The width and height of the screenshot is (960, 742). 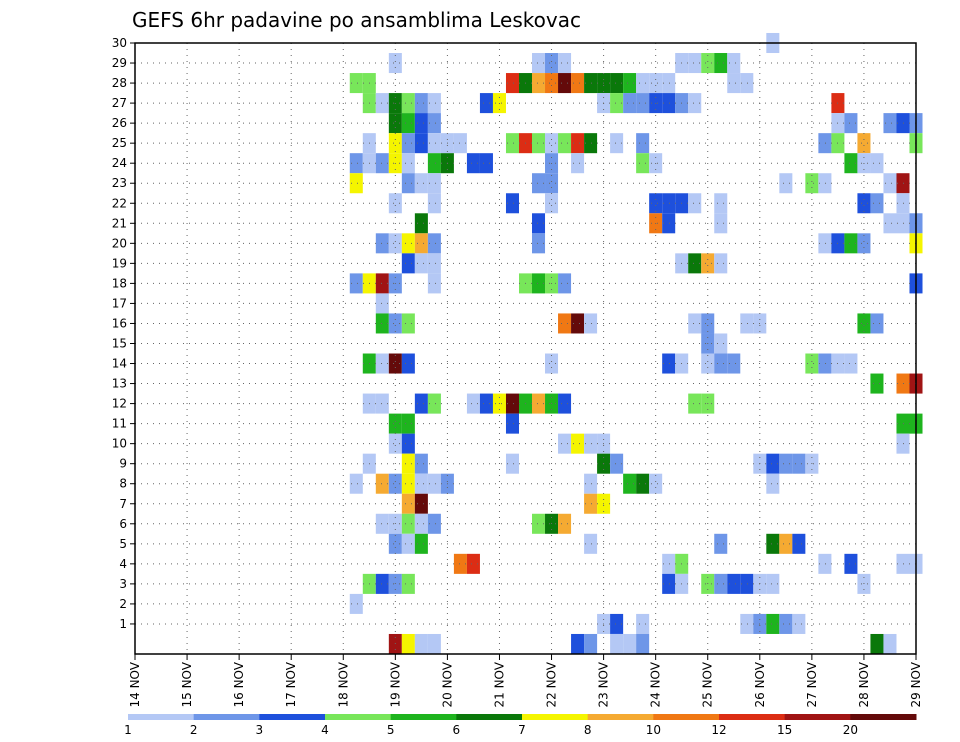 I want to click on legend-label: 3, so click(x=260, y=730).